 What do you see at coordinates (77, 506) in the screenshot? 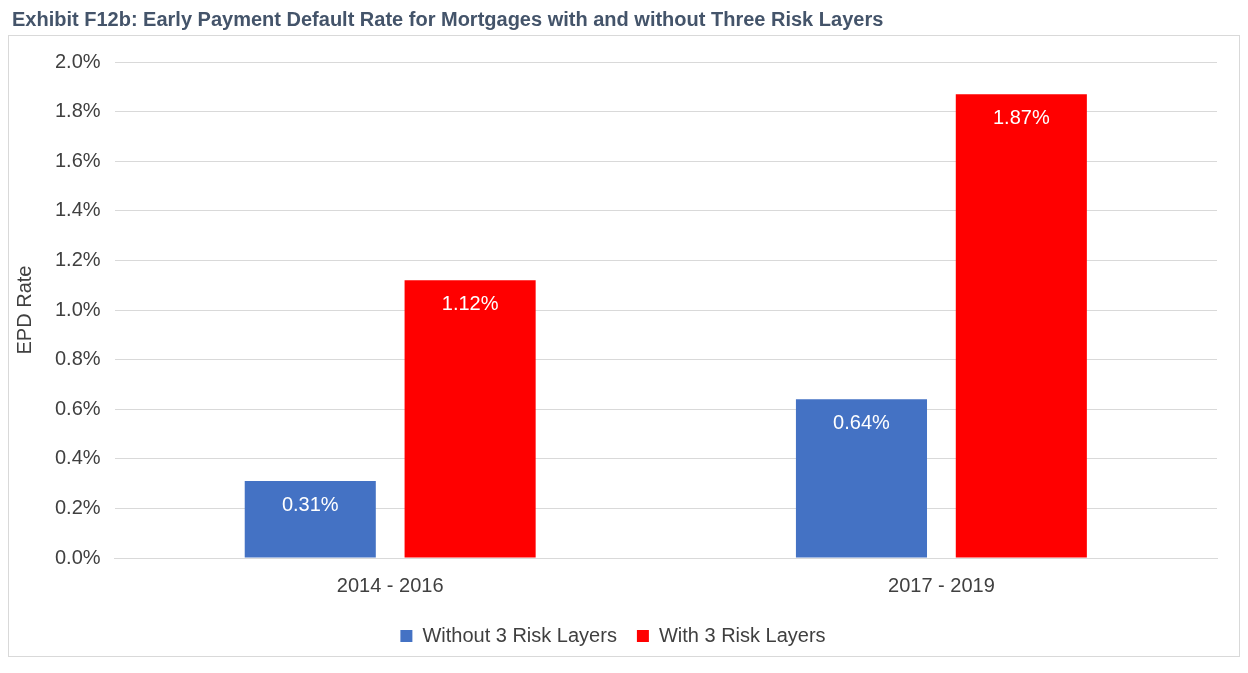
I see `y-tick-label: 0.2%` at bounding box center [77, 506].